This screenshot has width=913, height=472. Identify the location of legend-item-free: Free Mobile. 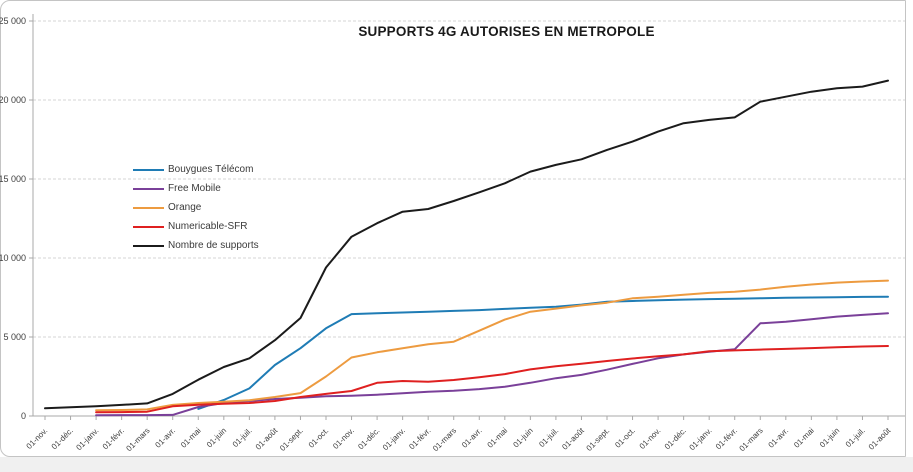
(196, 188).